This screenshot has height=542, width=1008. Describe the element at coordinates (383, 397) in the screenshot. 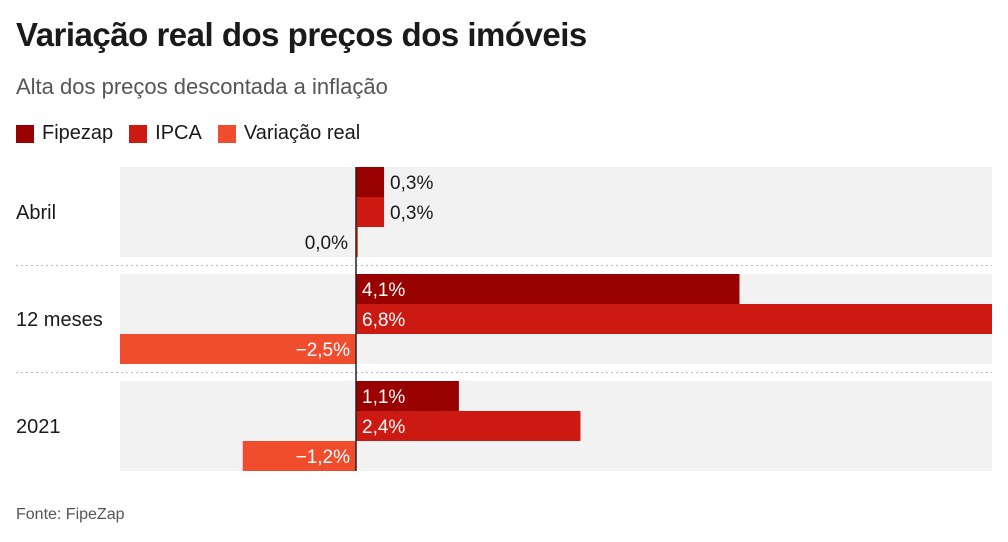

I see `data-label: 1,1%` at that location.